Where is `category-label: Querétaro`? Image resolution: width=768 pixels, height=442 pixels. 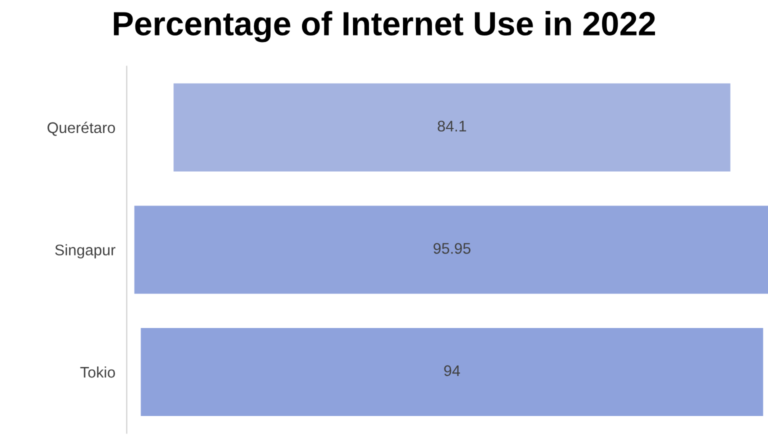
category-label: Querétaro is located at coordinates (81, 129).